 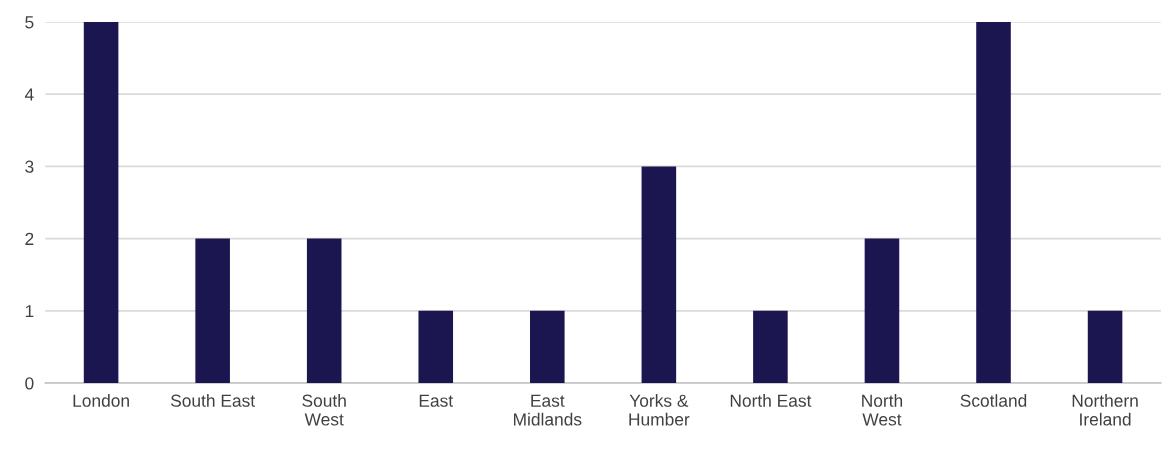 I want to click on y-tick-label: 5, so click(x=29, y=22).